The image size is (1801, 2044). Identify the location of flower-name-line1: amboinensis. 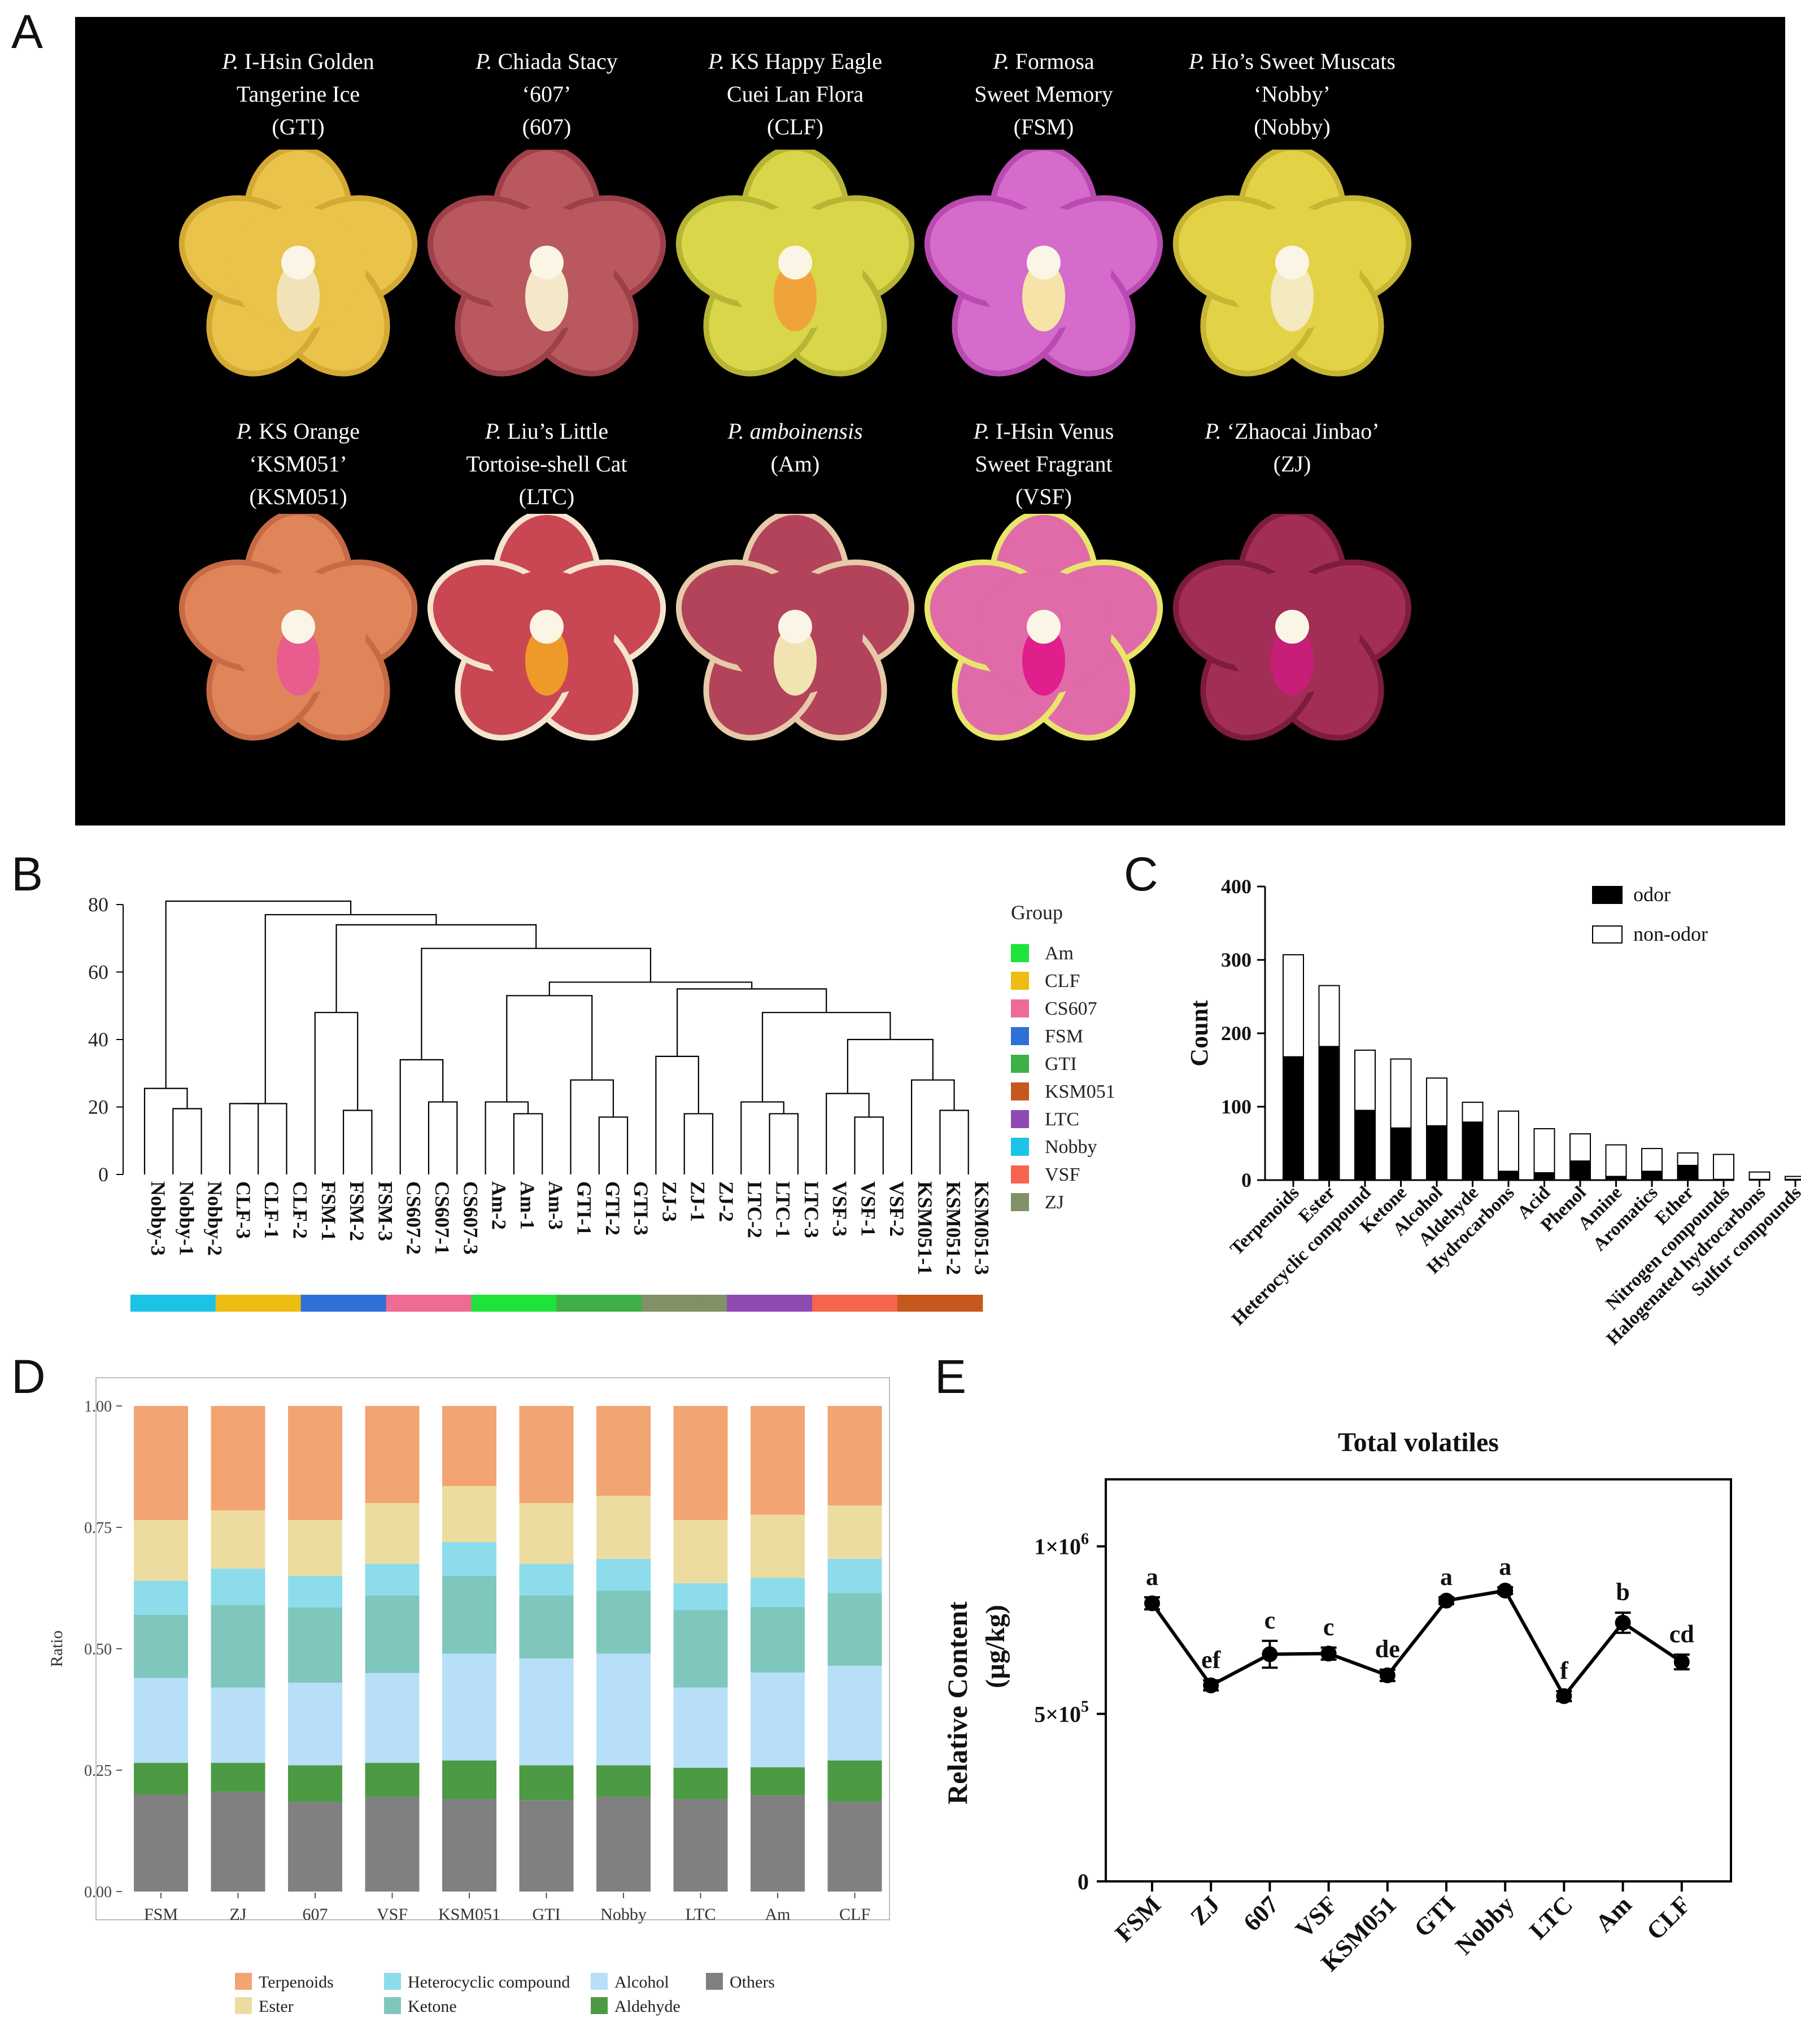
(806, 431).